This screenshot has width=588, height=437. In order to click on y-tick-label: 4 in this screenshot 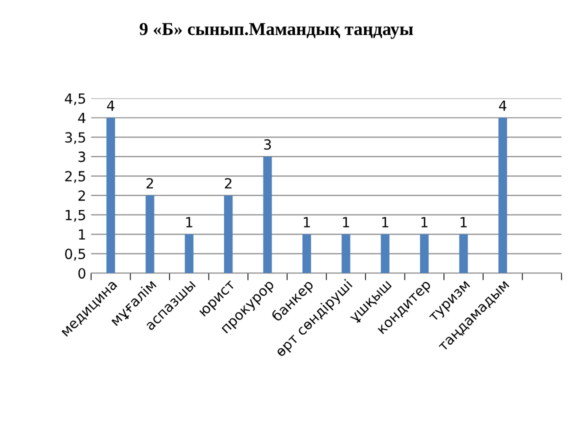, I will do `click(82, 118)`.